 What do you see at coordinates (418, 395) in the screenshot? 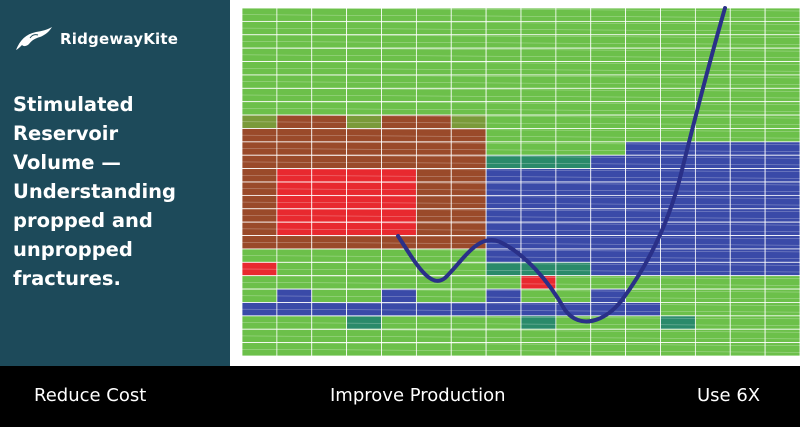
I see `footer-item-improve-production: Improve Production` at bounding box center [418, 395].